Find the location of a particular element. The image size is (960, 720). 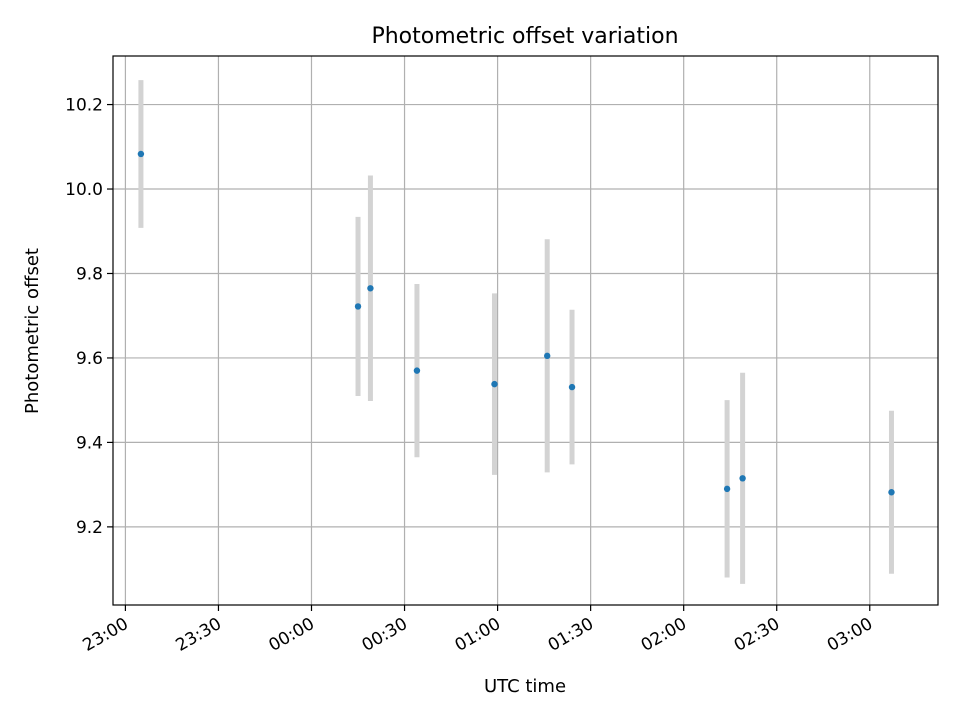

y-tick-label: 9.8 is located at coordinates (89, 274).